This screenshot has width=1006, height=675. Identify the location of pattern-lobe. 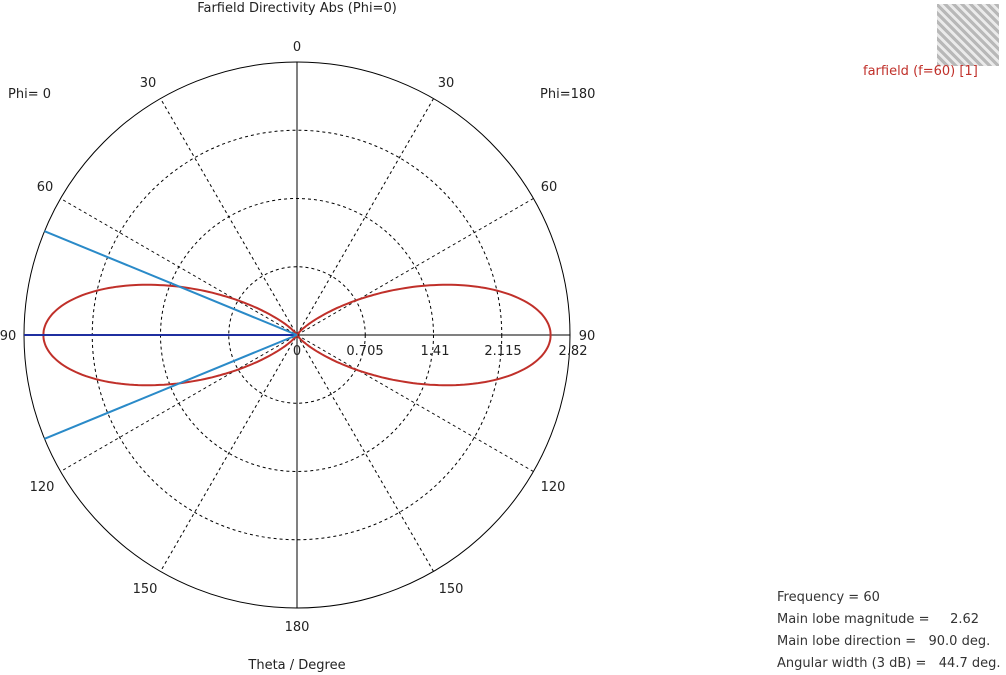
(424, 335).